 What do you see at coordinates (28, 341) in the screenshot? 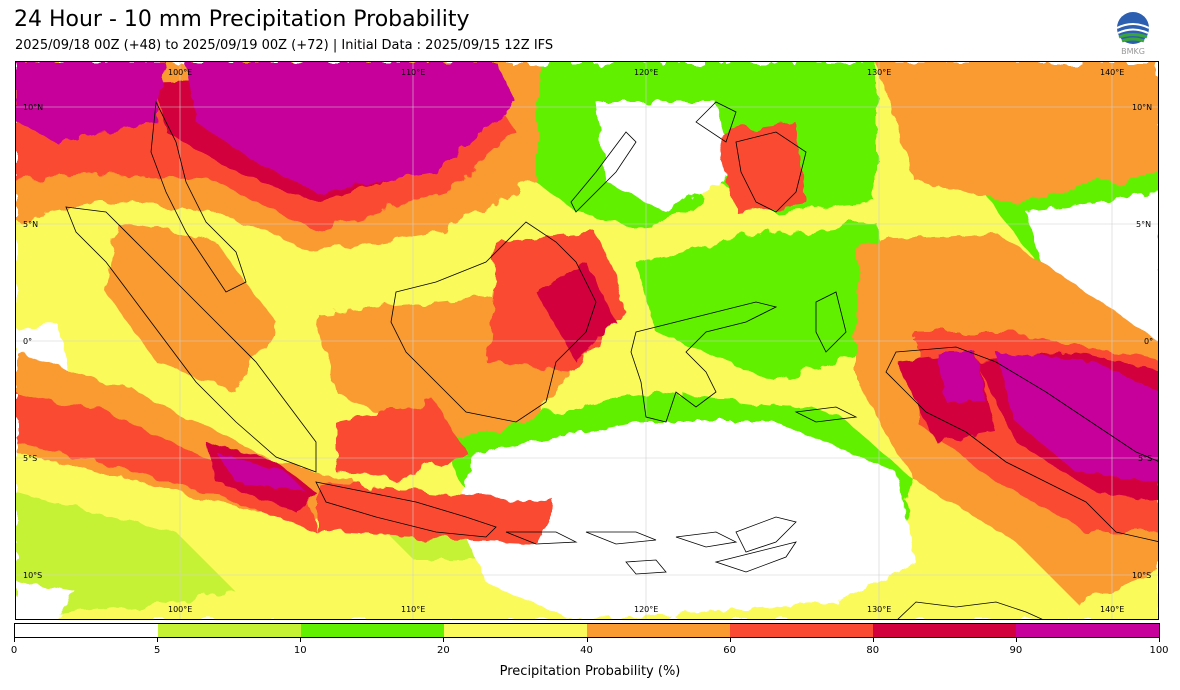
I see `lat-label-0-left: 0°` at bounding box center [28, 341].